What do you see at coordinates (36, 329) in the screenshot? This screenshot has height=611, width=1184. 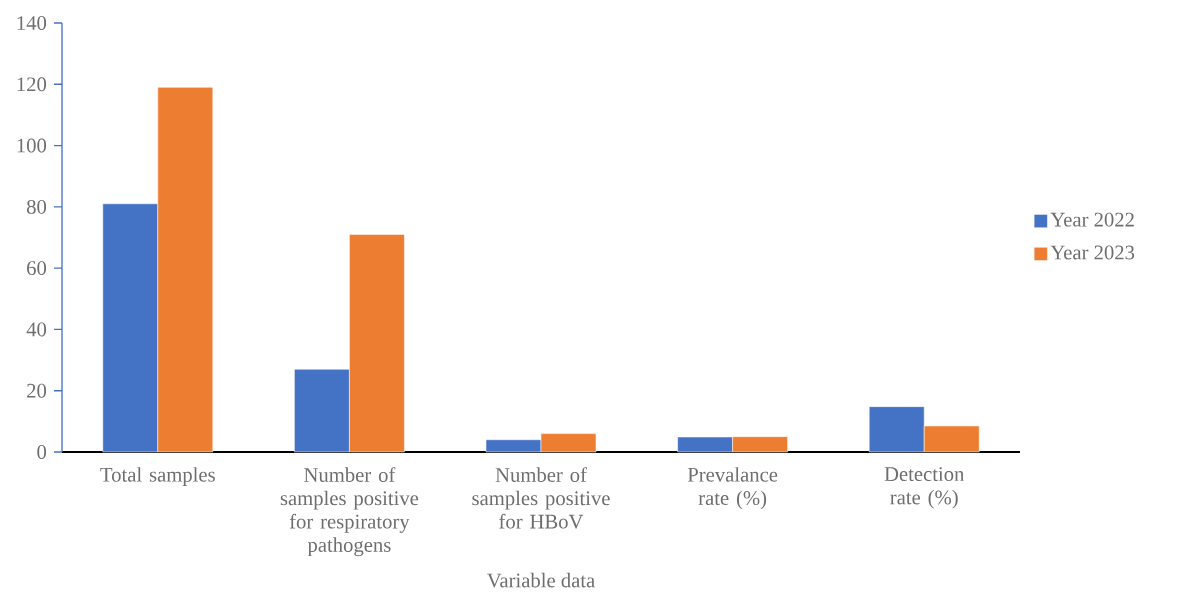 I see `y-tick-label: 40` at bounding box center [36, 329].